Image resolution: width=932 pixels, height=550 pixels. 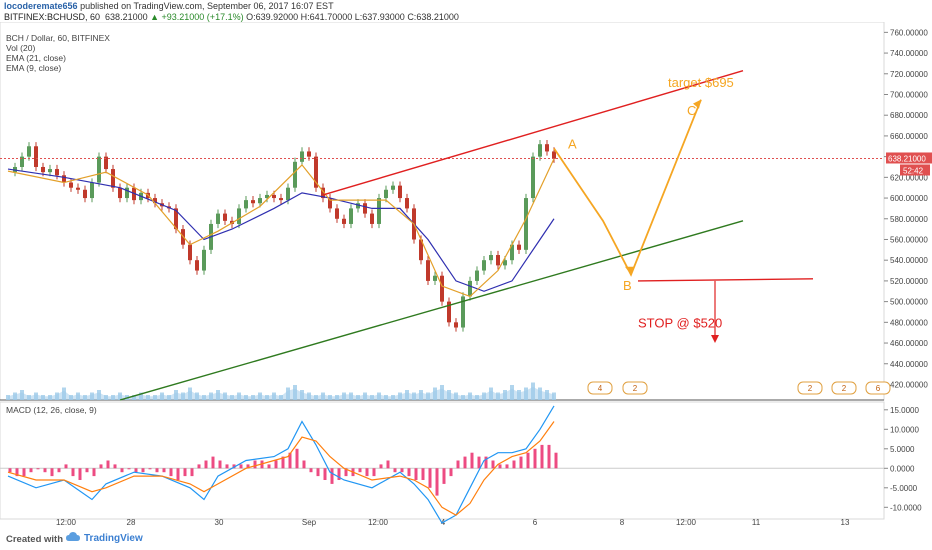 What do you see at coordinates (909, 281) in the screenshot?
I see `y-tick-label: 520.00000` at bounding box center [909, 281].